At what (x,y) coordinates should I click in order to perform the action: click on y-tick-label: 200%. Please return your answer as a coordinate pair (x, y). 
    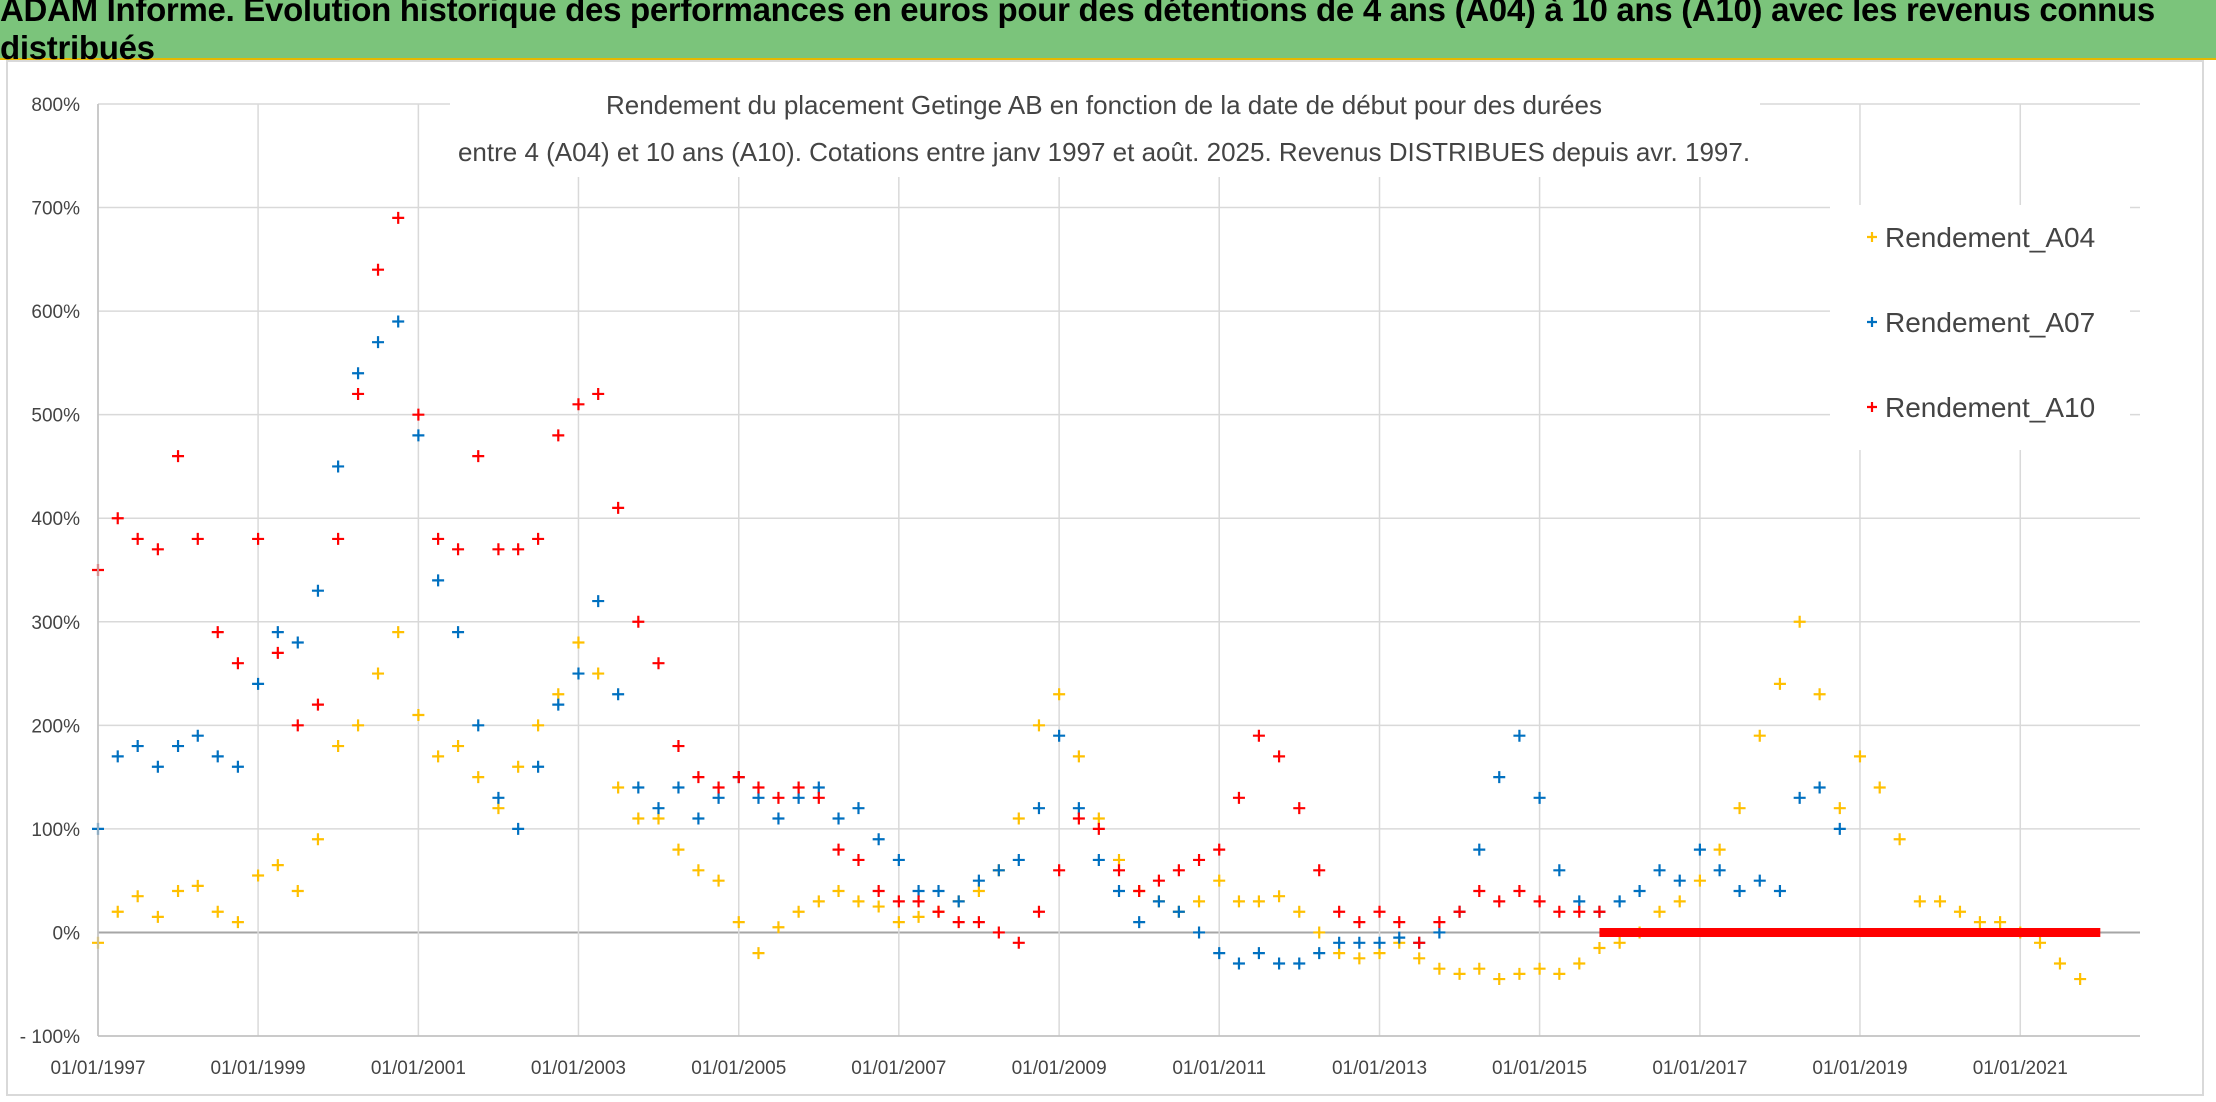
    Looking at the image, I should click on (55, 726).